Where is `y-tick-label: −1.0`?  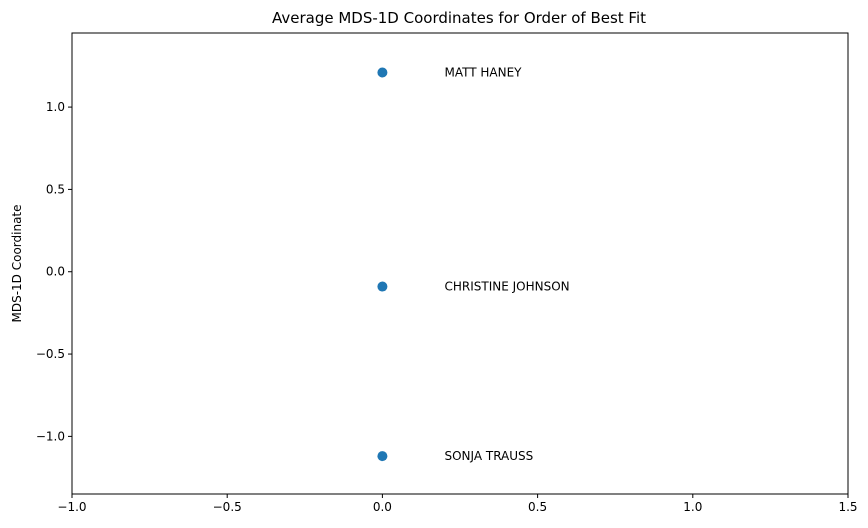
y-tick-label: −1.0 is located at coordinates (50, 436).